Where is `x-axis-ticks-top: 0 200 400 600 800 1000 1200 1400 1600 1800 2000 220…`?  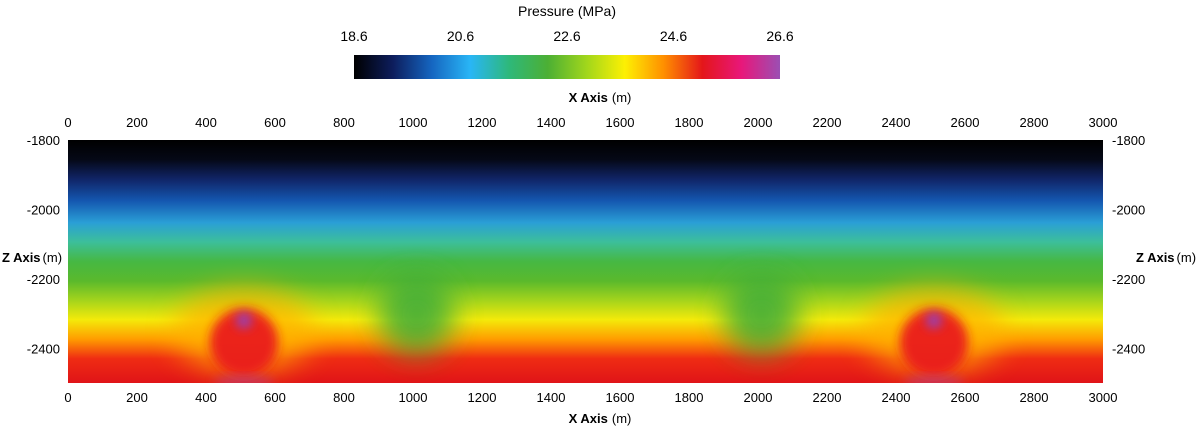 x-axis-ticks-top: 0 200 400 600 800 1000 1200 1400 1600 1800 2000 220… is located at coordinates (590, 122).